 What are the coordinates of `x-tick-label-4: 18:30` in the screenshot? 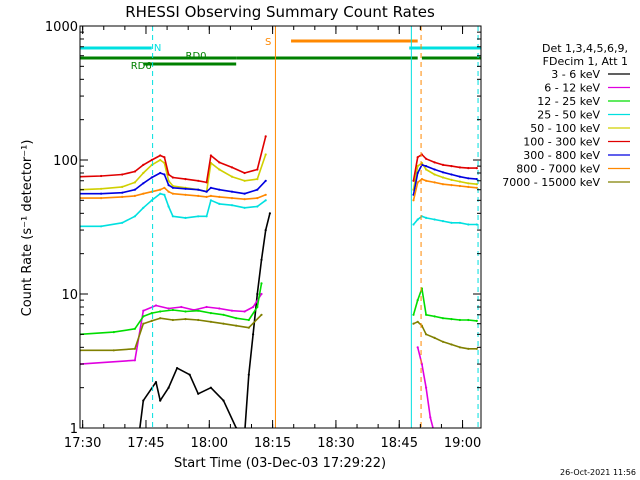 It's located at (335, 443).